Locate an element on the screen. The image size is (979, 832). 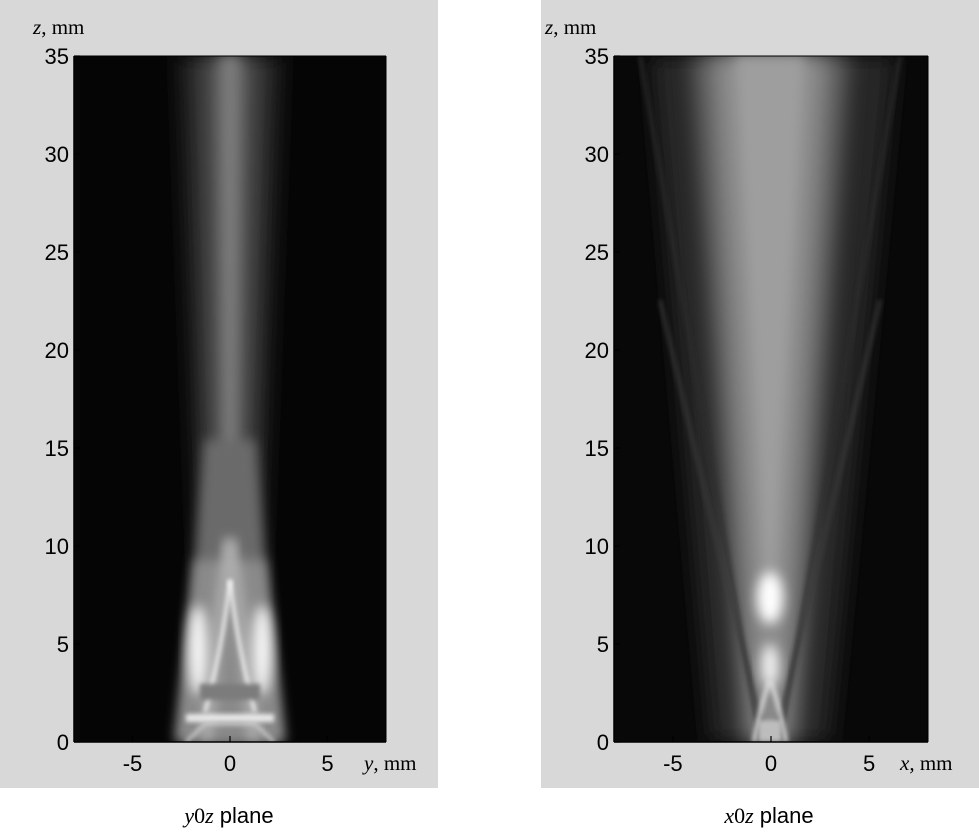
y-axis-label: y, mm is located at coordinates (389, 763).